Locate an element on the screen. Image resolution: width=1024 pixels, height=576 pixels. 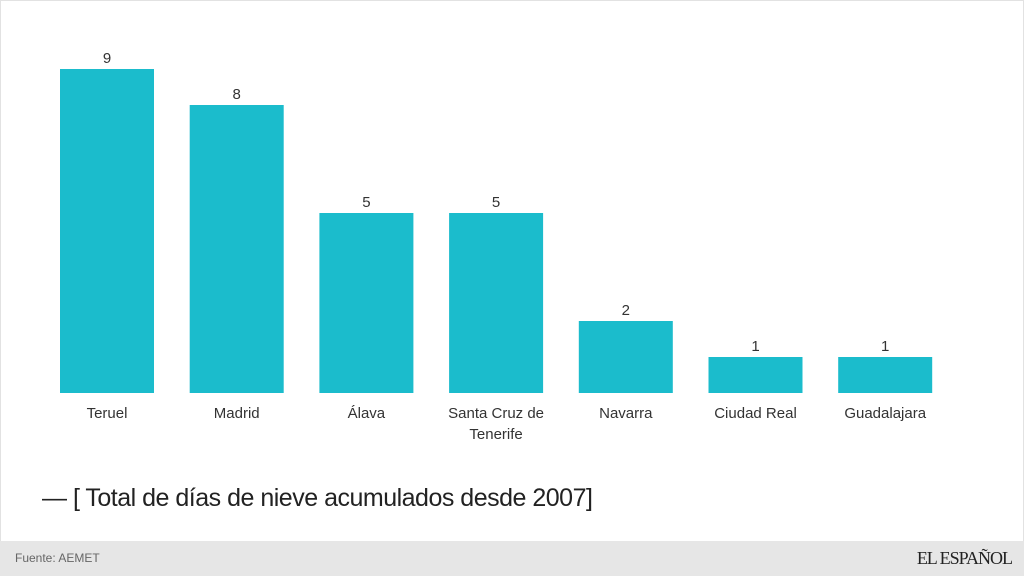
category-label: Teruel is located at coordinates (107, 413).